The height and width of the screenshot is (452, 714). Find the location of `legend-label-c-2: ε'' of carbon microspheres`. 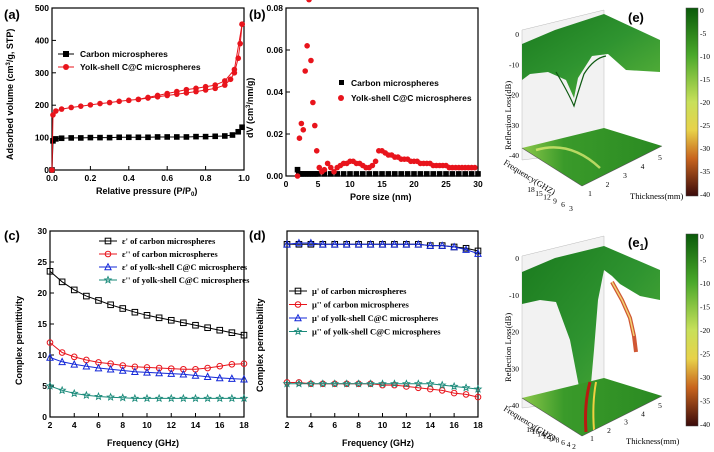

legend-label-c-2: ε'' of carbon microspheres is located at coordinates (170, 254).